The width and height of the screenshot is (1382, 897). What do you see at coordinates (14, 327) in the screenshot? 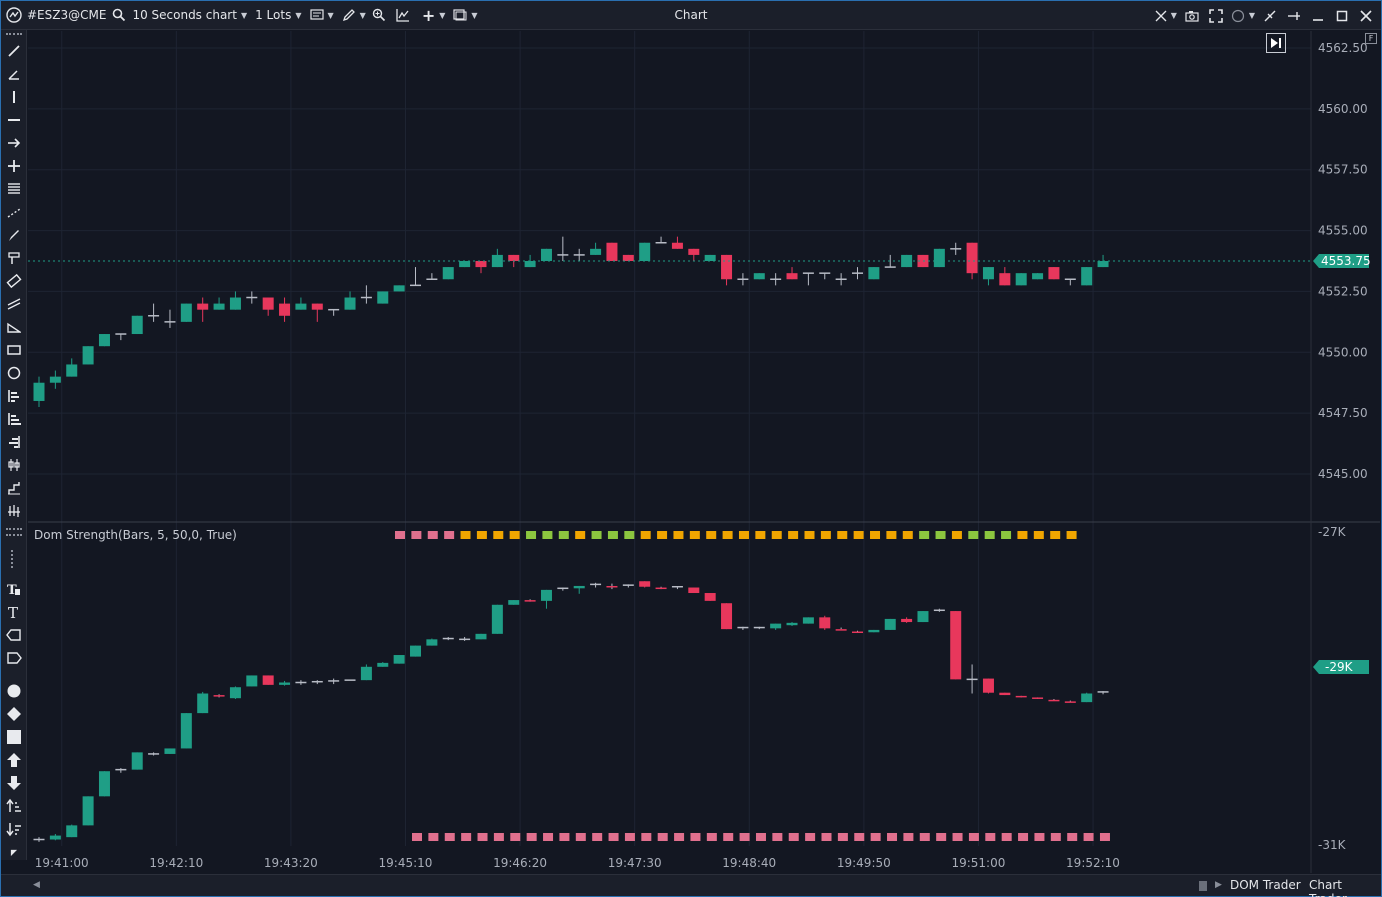
I see `triangle-icon` at bounding box center [14, 327].